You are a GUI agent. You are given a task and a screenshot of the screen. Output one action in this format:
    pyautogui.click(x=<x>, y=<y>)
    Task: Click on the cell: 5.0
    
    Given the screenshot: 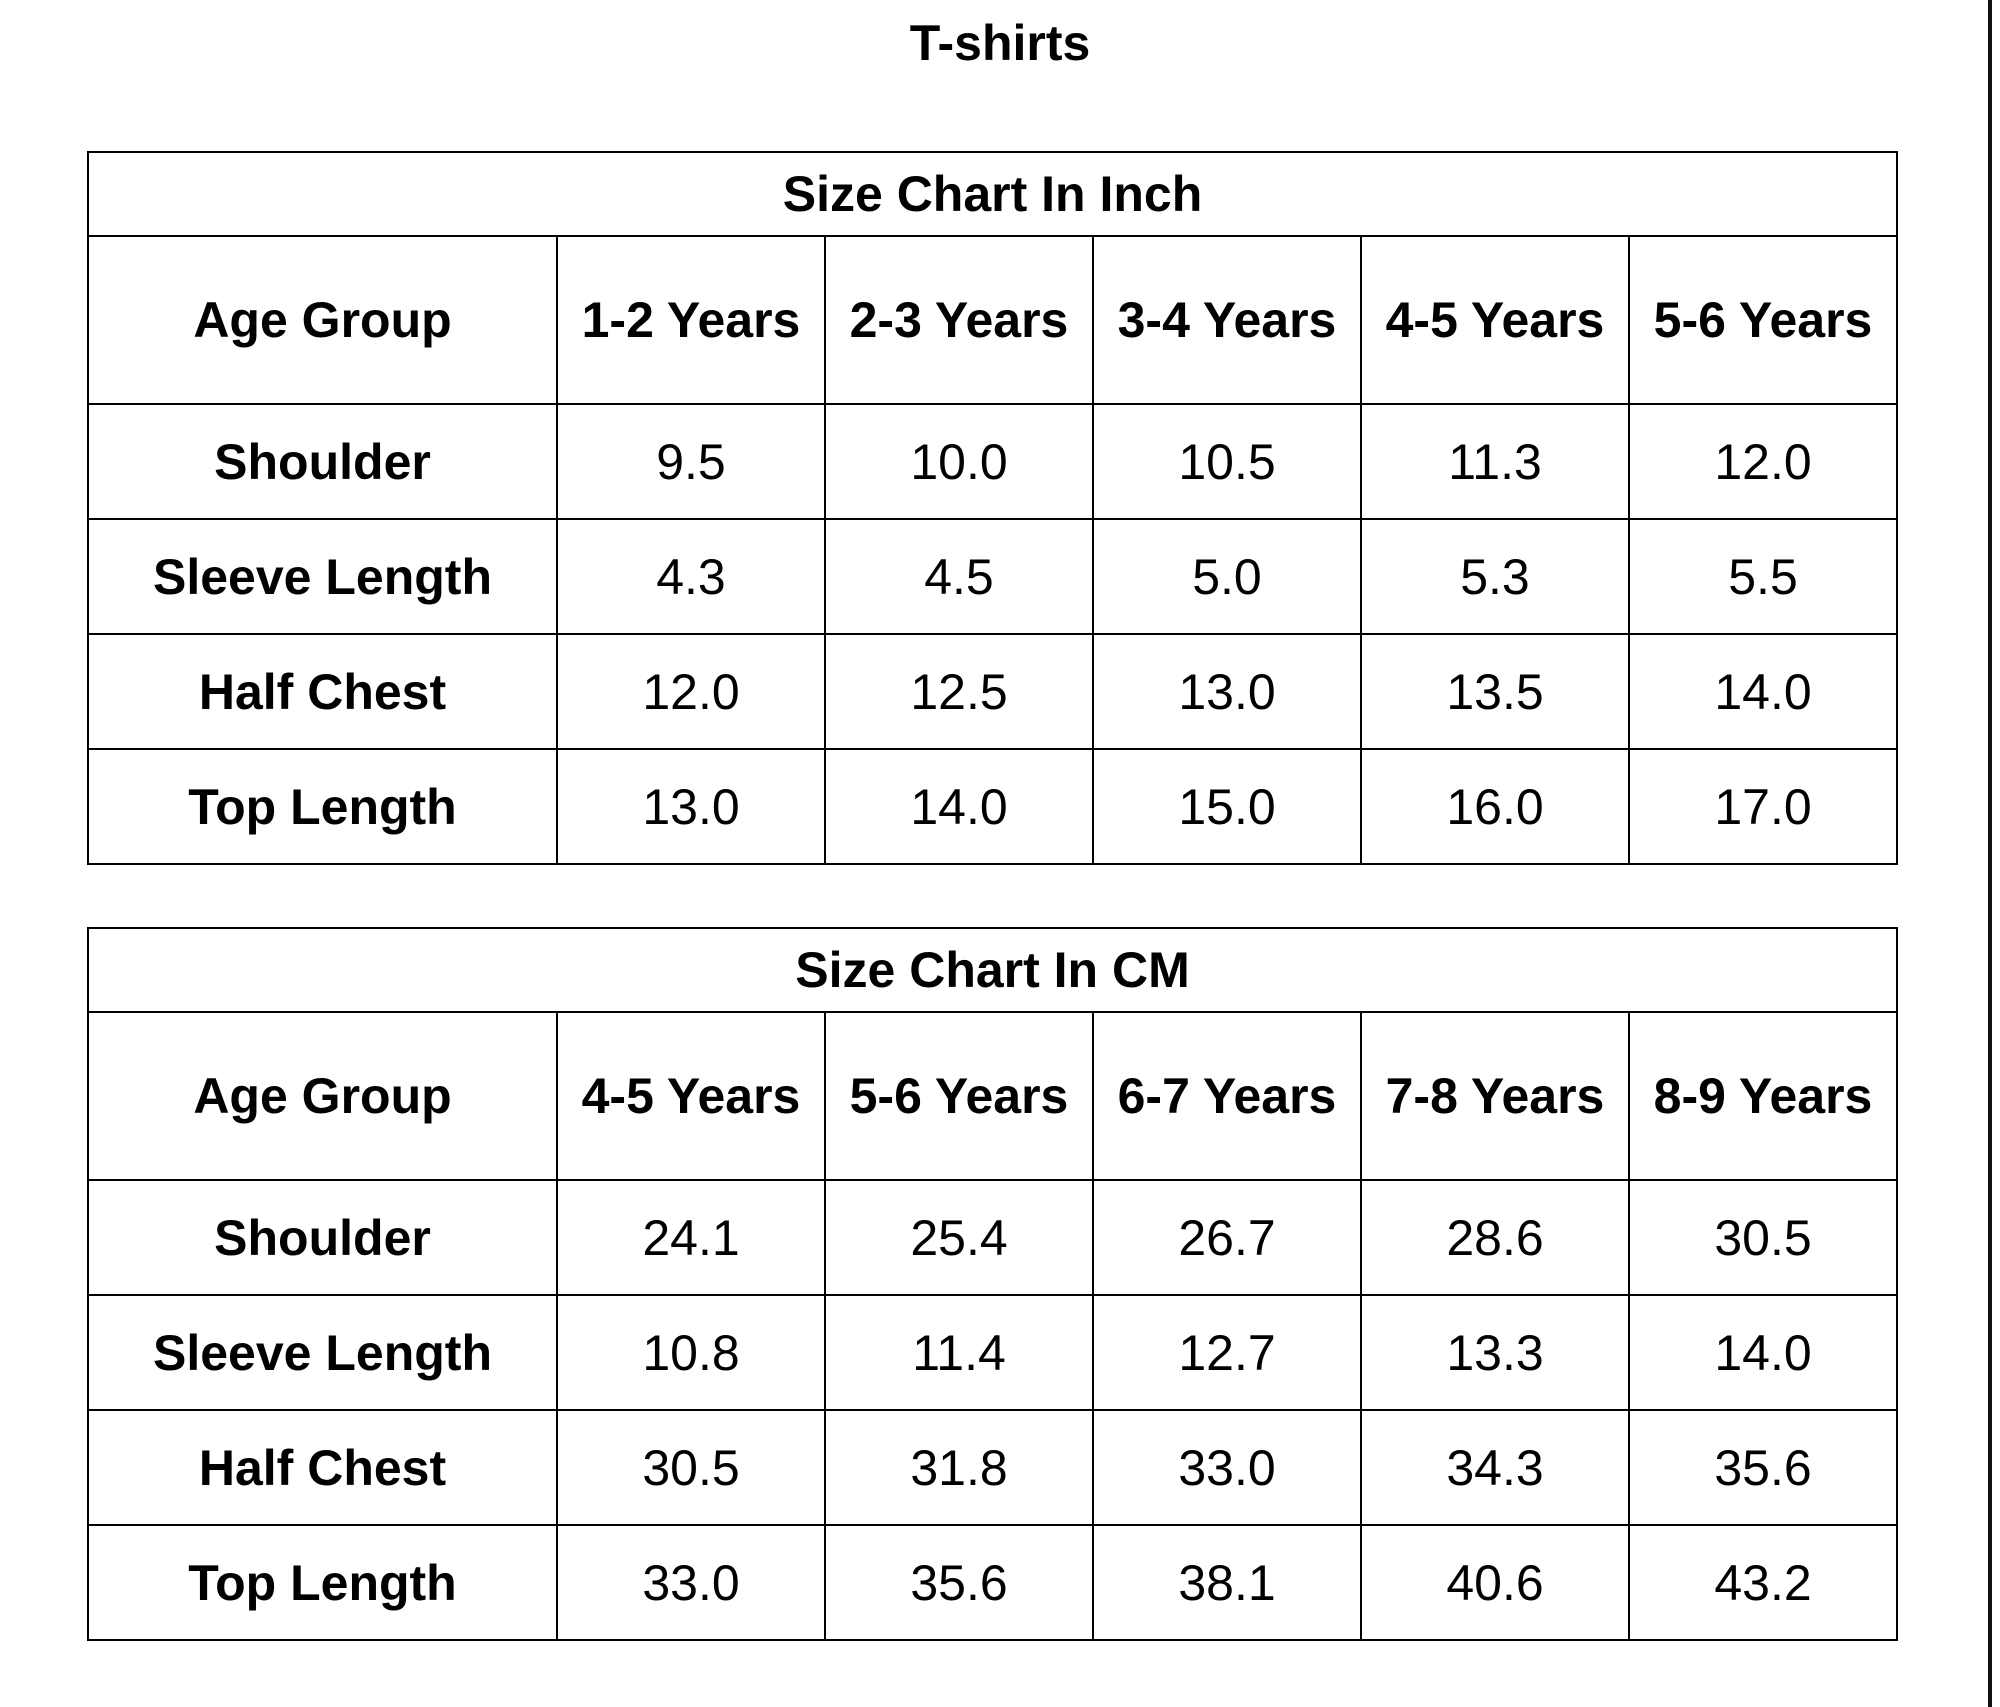 What is the action you would take?
    pyautogui.click(x=1227, y=576)
    